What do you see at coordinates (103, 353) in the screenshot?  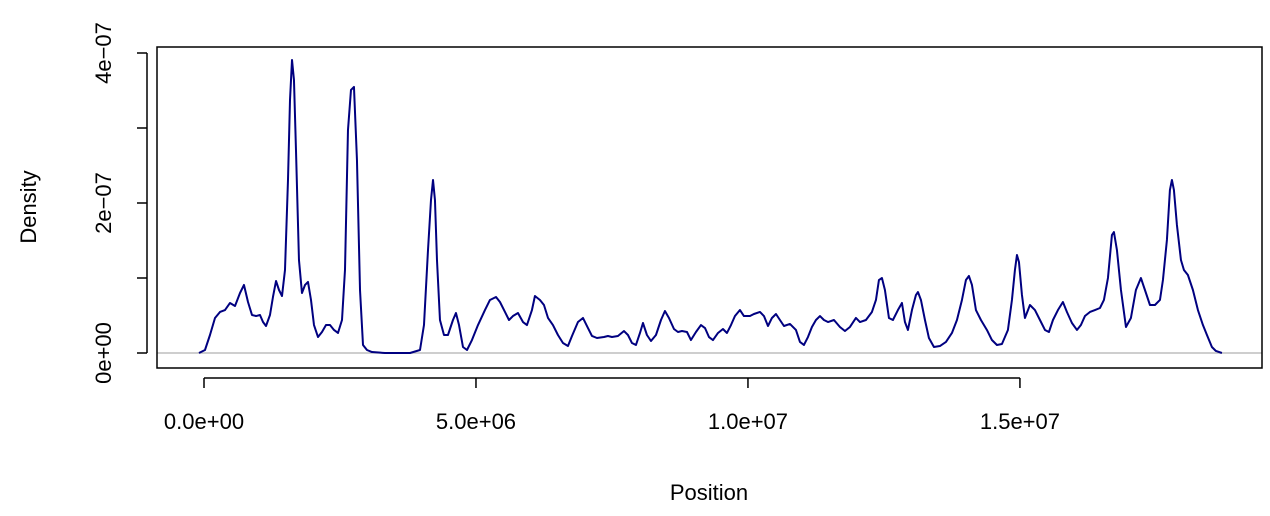 I see `y-tick-label: 0e+00` at bounding box center [103, 353].